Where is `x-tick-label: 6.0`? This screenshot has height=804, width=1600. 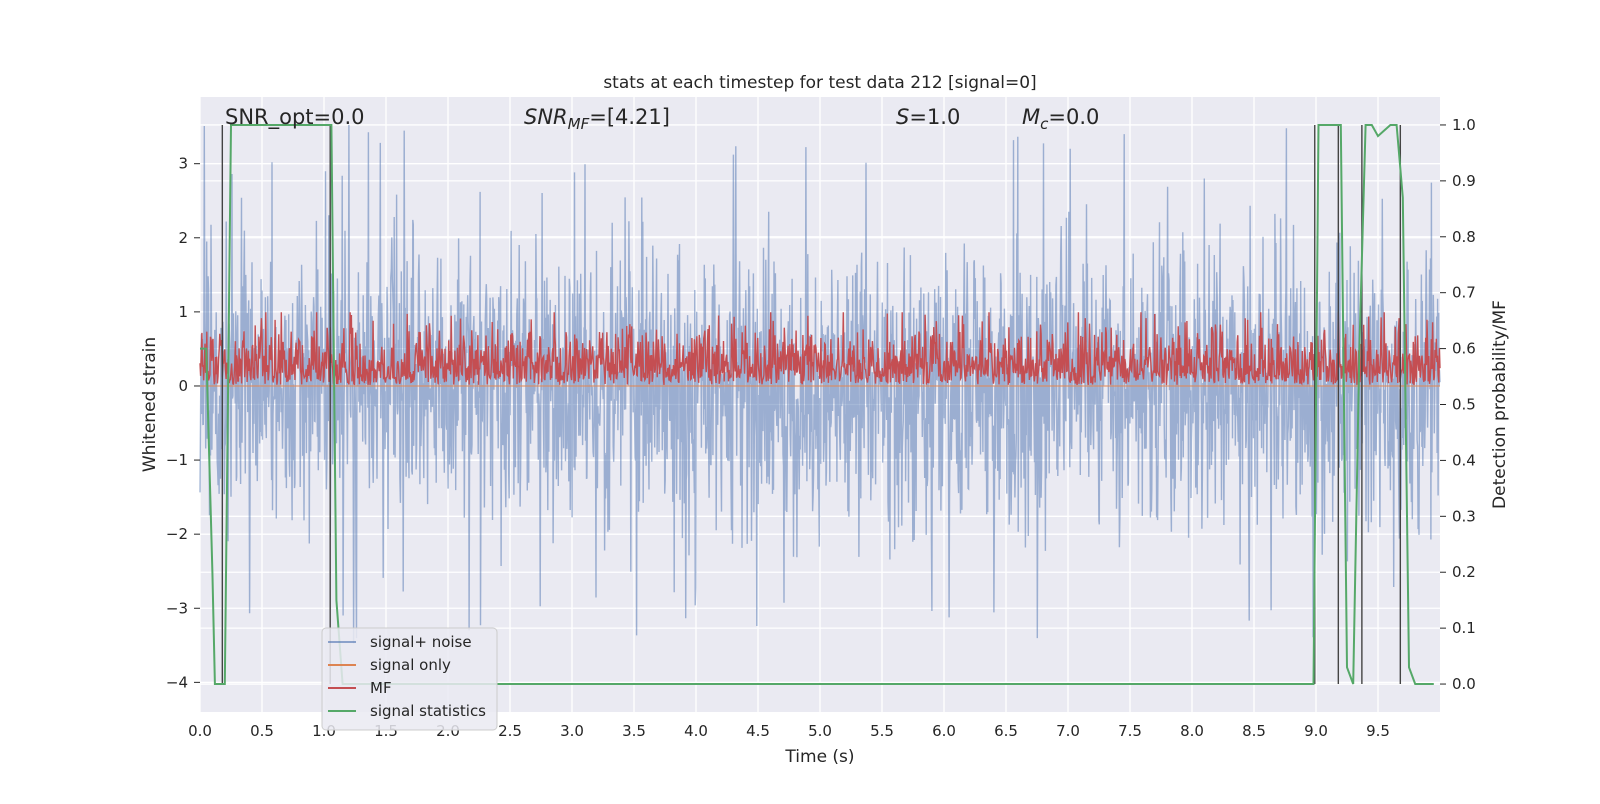 x-tick-label: 6.0 is located at coordinates (944, 731).